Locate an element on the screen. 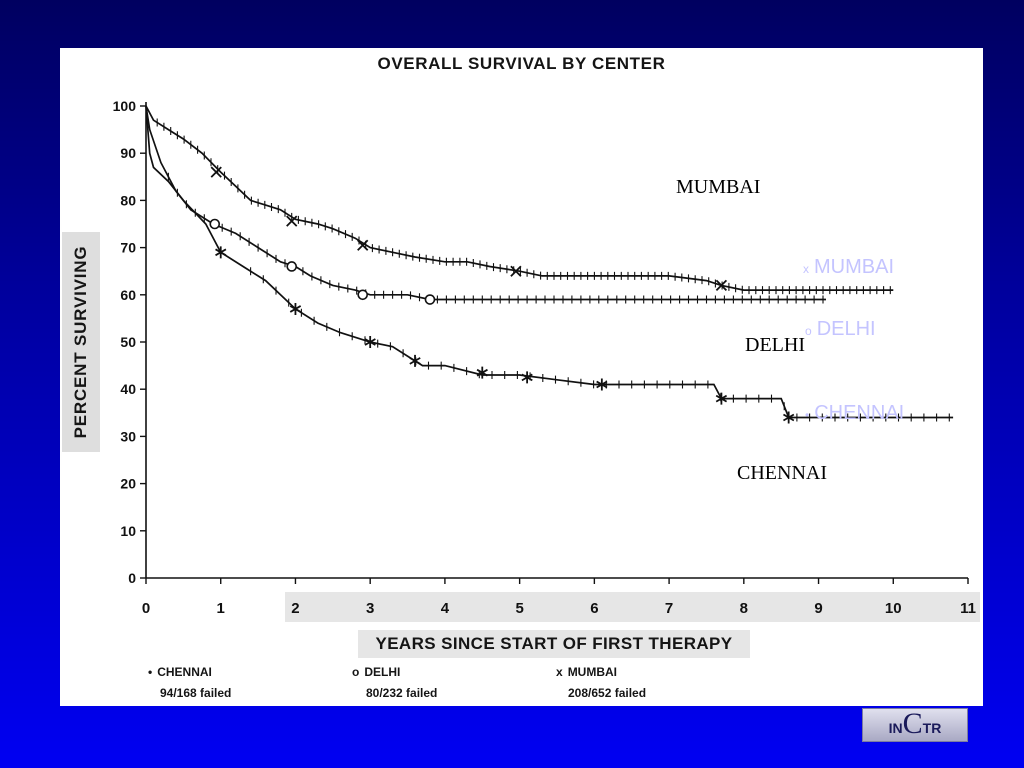  overlay-label-delhi: o DELHI is located at coordinates (840, 329).